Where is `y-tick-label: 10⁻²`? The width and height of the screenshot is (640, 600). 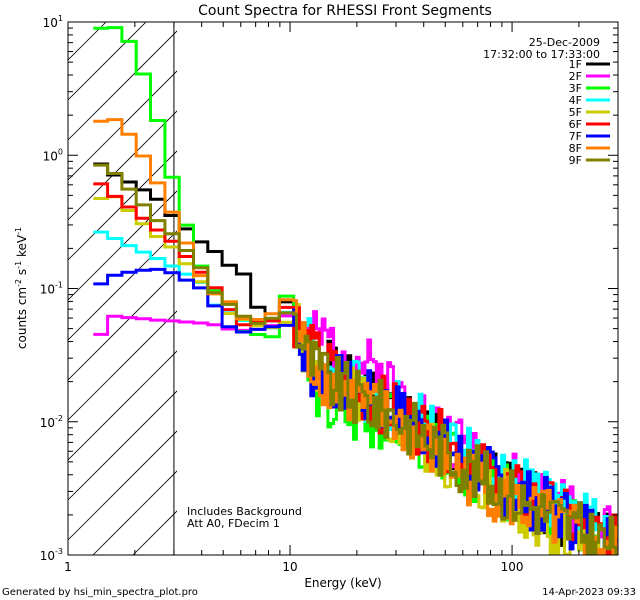 y-tick-label: 10⁻² is located at coordinates (51, 422).